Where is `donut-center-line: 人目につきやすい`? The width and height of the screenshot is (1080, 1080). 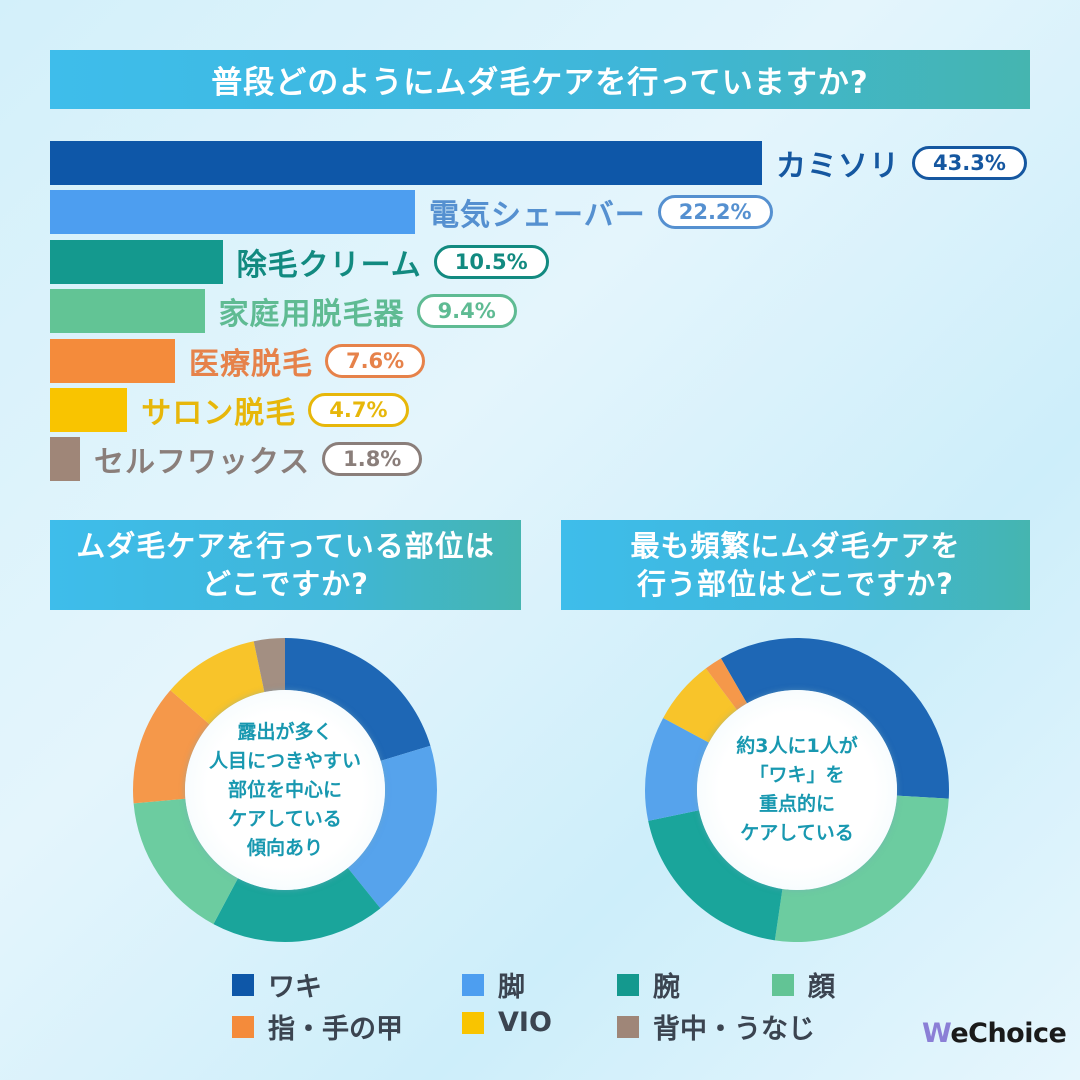
donut-center-line: 人目につきやすい is located at coordinates (284, 760).